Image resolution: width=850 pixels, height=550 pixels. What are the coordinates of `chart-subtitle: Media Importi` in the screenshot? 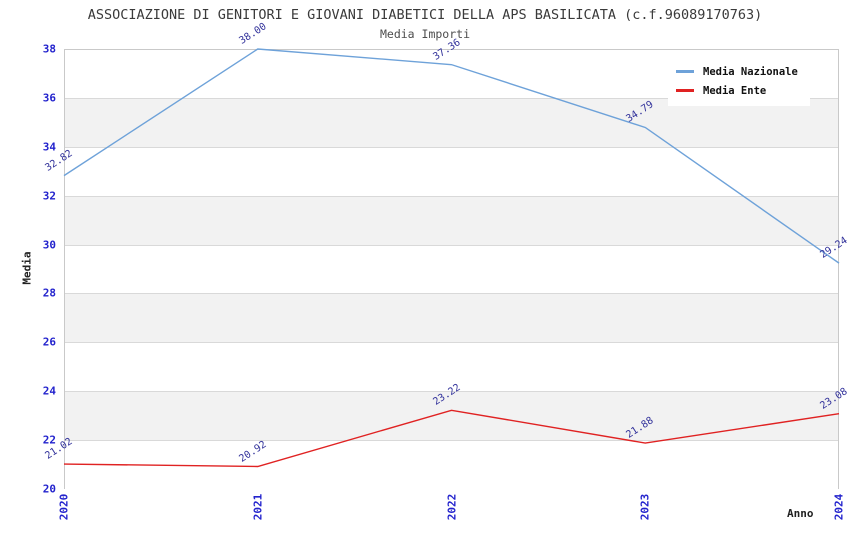 It's located at (424, 34).